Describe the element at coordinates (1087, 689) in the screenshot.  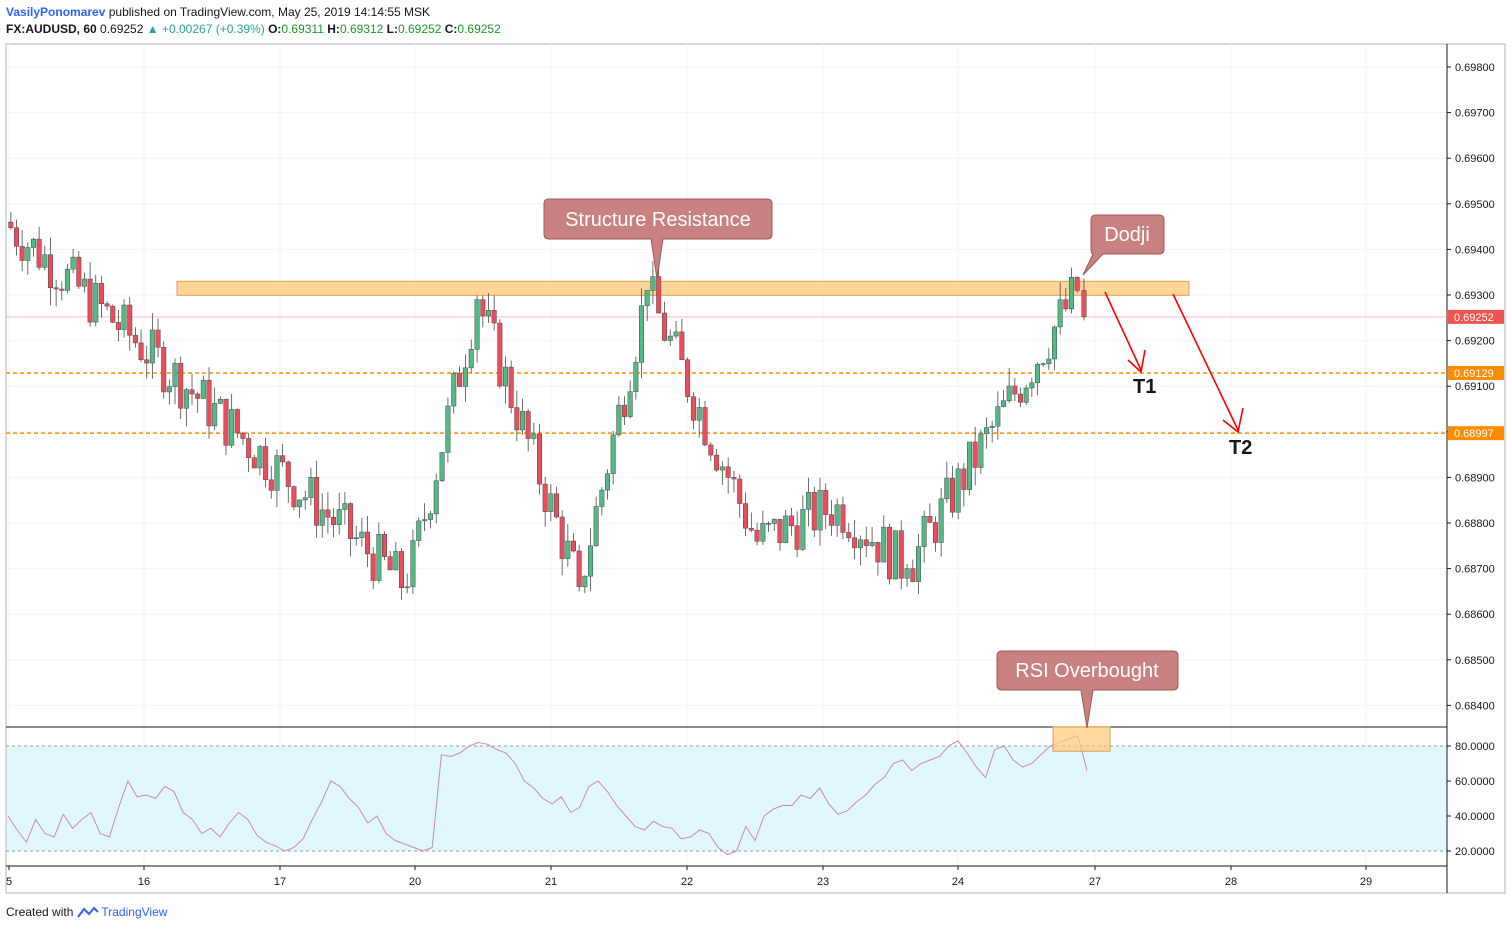
I see `callout-rsi-overbought: RSI Overbought` at that location.